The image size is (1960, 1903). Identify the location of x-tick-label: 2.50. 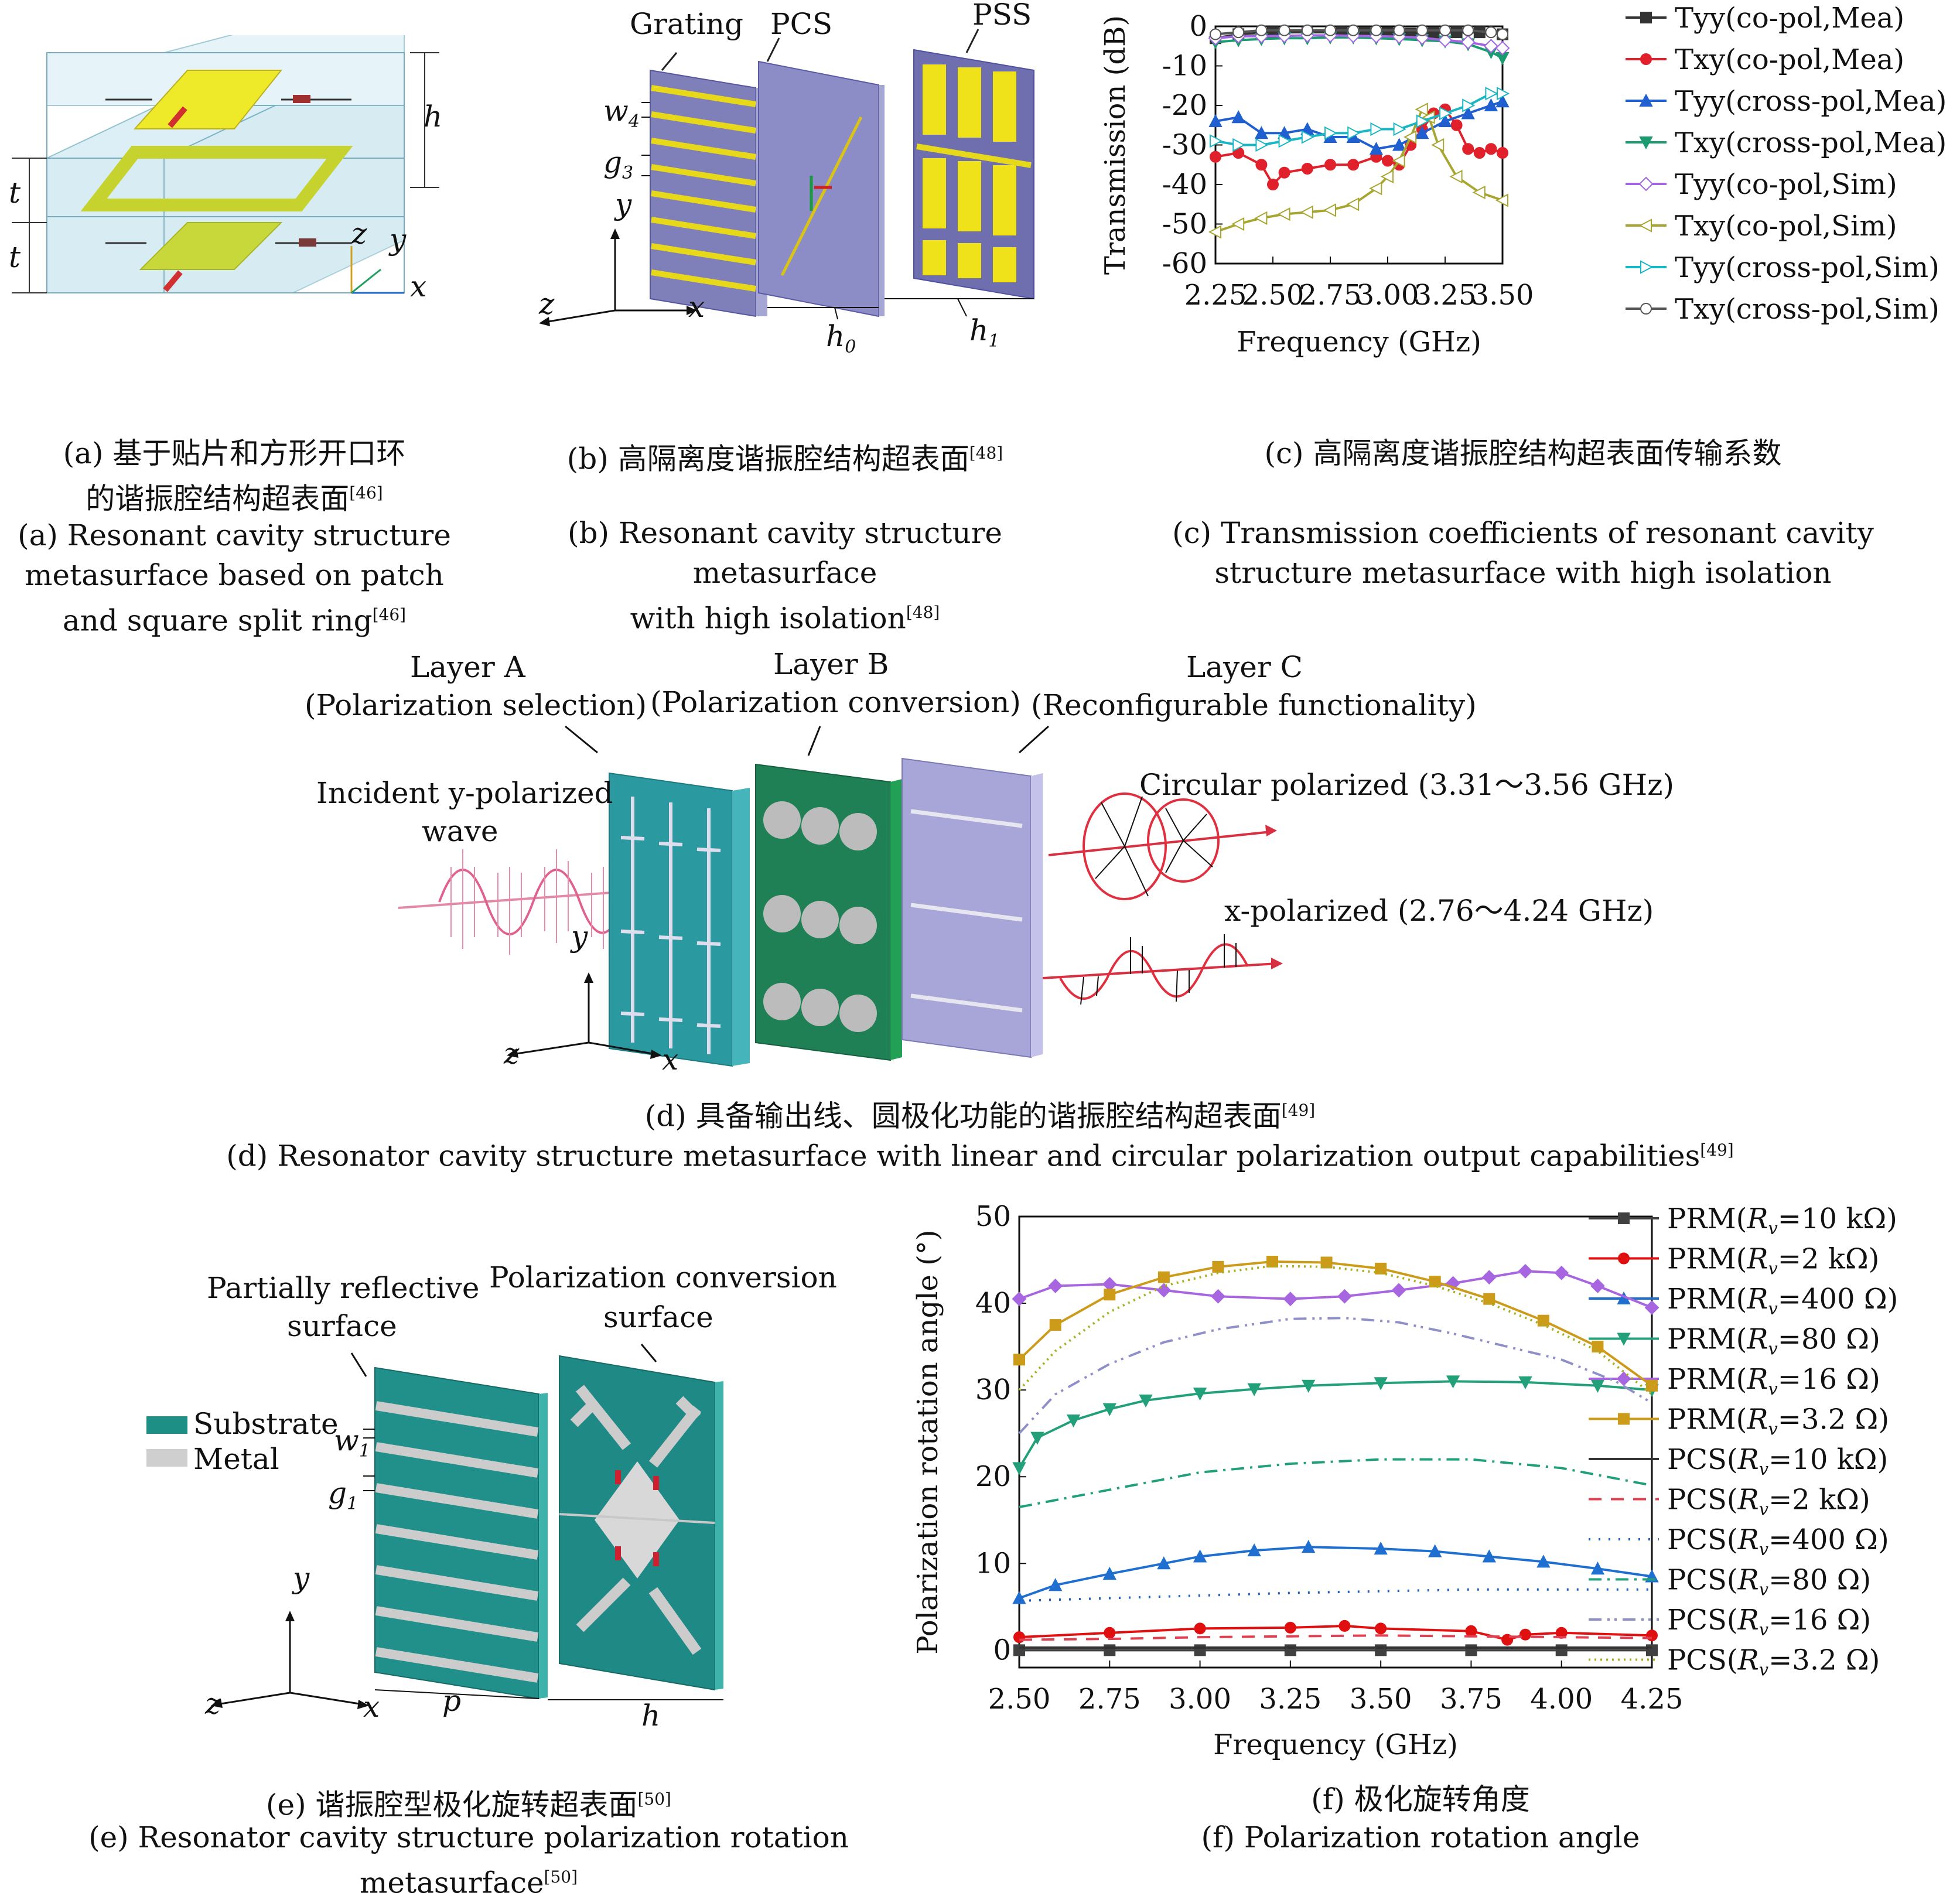
(1019, 1699).